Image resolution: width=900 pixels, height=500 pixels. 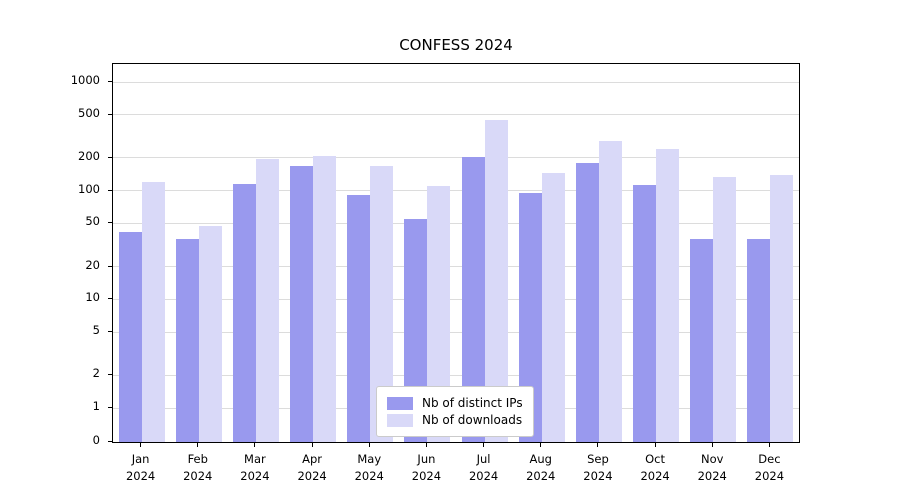 I want to click on x-tick-label: Sep 2024, so click(x=598, y=467).